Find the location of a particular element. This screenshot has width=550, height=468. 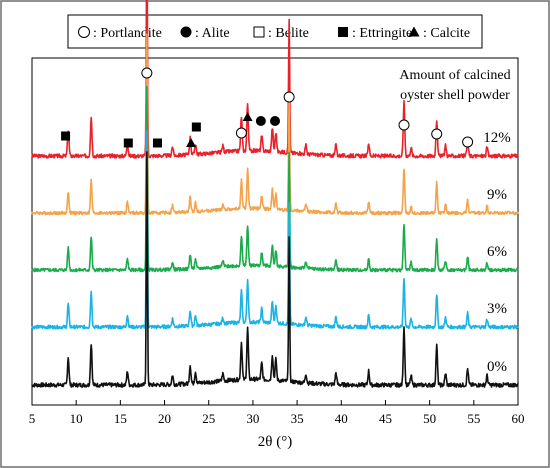

series-label: 6% is located at coordinates (497, 252).